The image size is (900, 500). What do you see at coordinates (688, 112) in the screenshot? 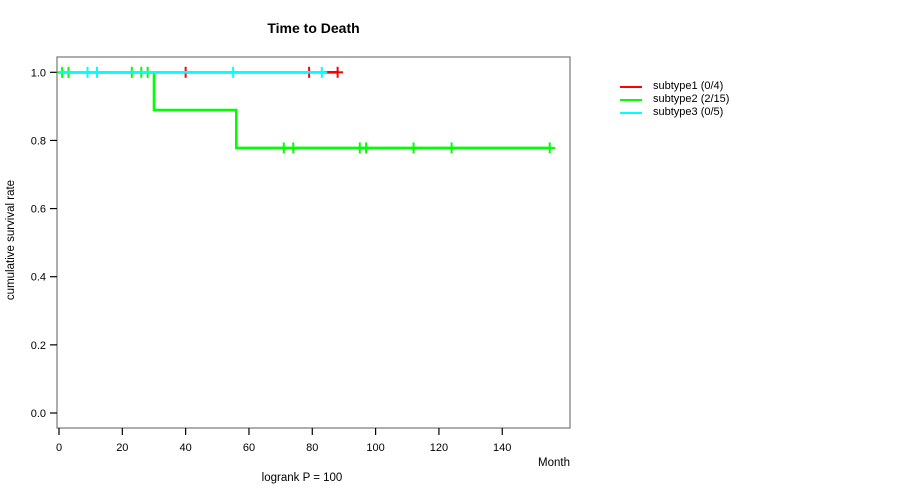
I see `legend-item-label: subtype3 (0/5)` at bounding box center [688, 112].